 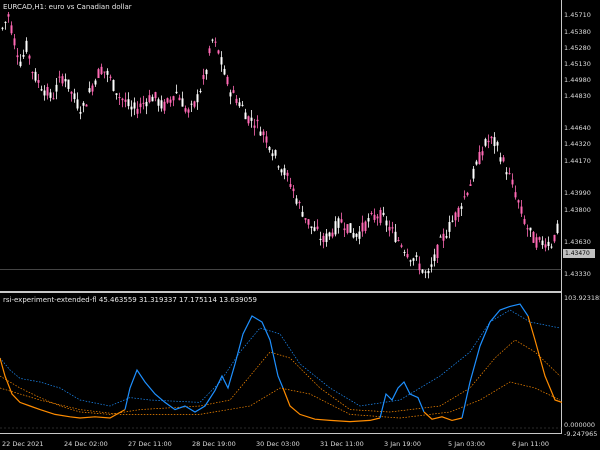 I want to click on time-label: 27 Dec 11:00, so click(x=150, y=444).